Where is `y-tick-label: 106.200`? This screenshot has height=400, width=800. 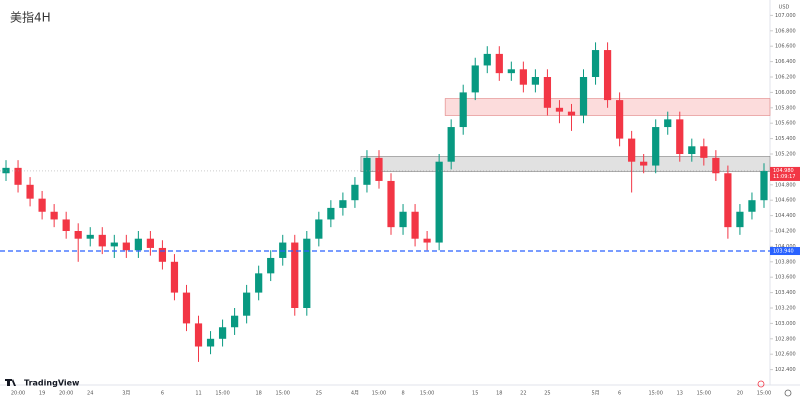 y-tick-label: 106.200 is located at coordinates (785, 78).